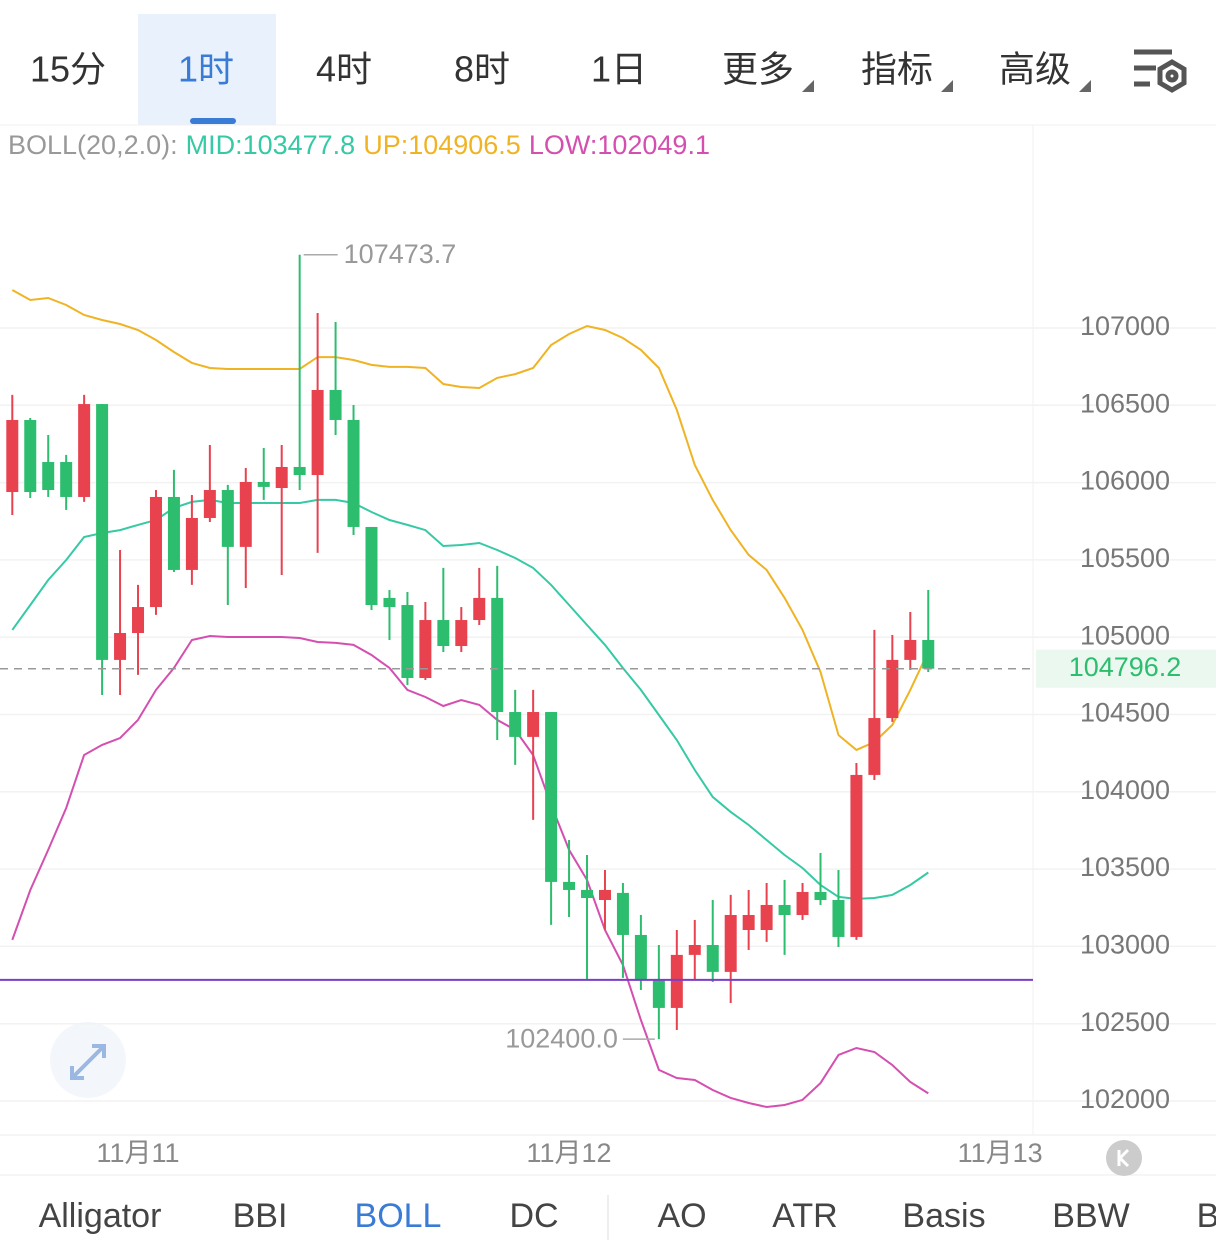 This screenshot has height=1259, width=1216. I want to click on y-tick-label: 104500, so click(1125, 713).